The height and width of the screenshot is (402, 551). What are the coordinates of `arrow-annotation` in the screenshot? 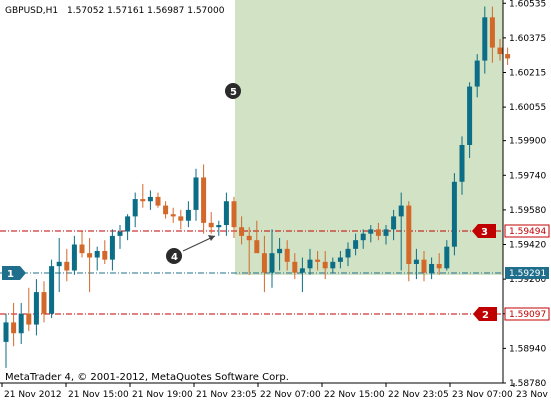 It's located at (199, 243).